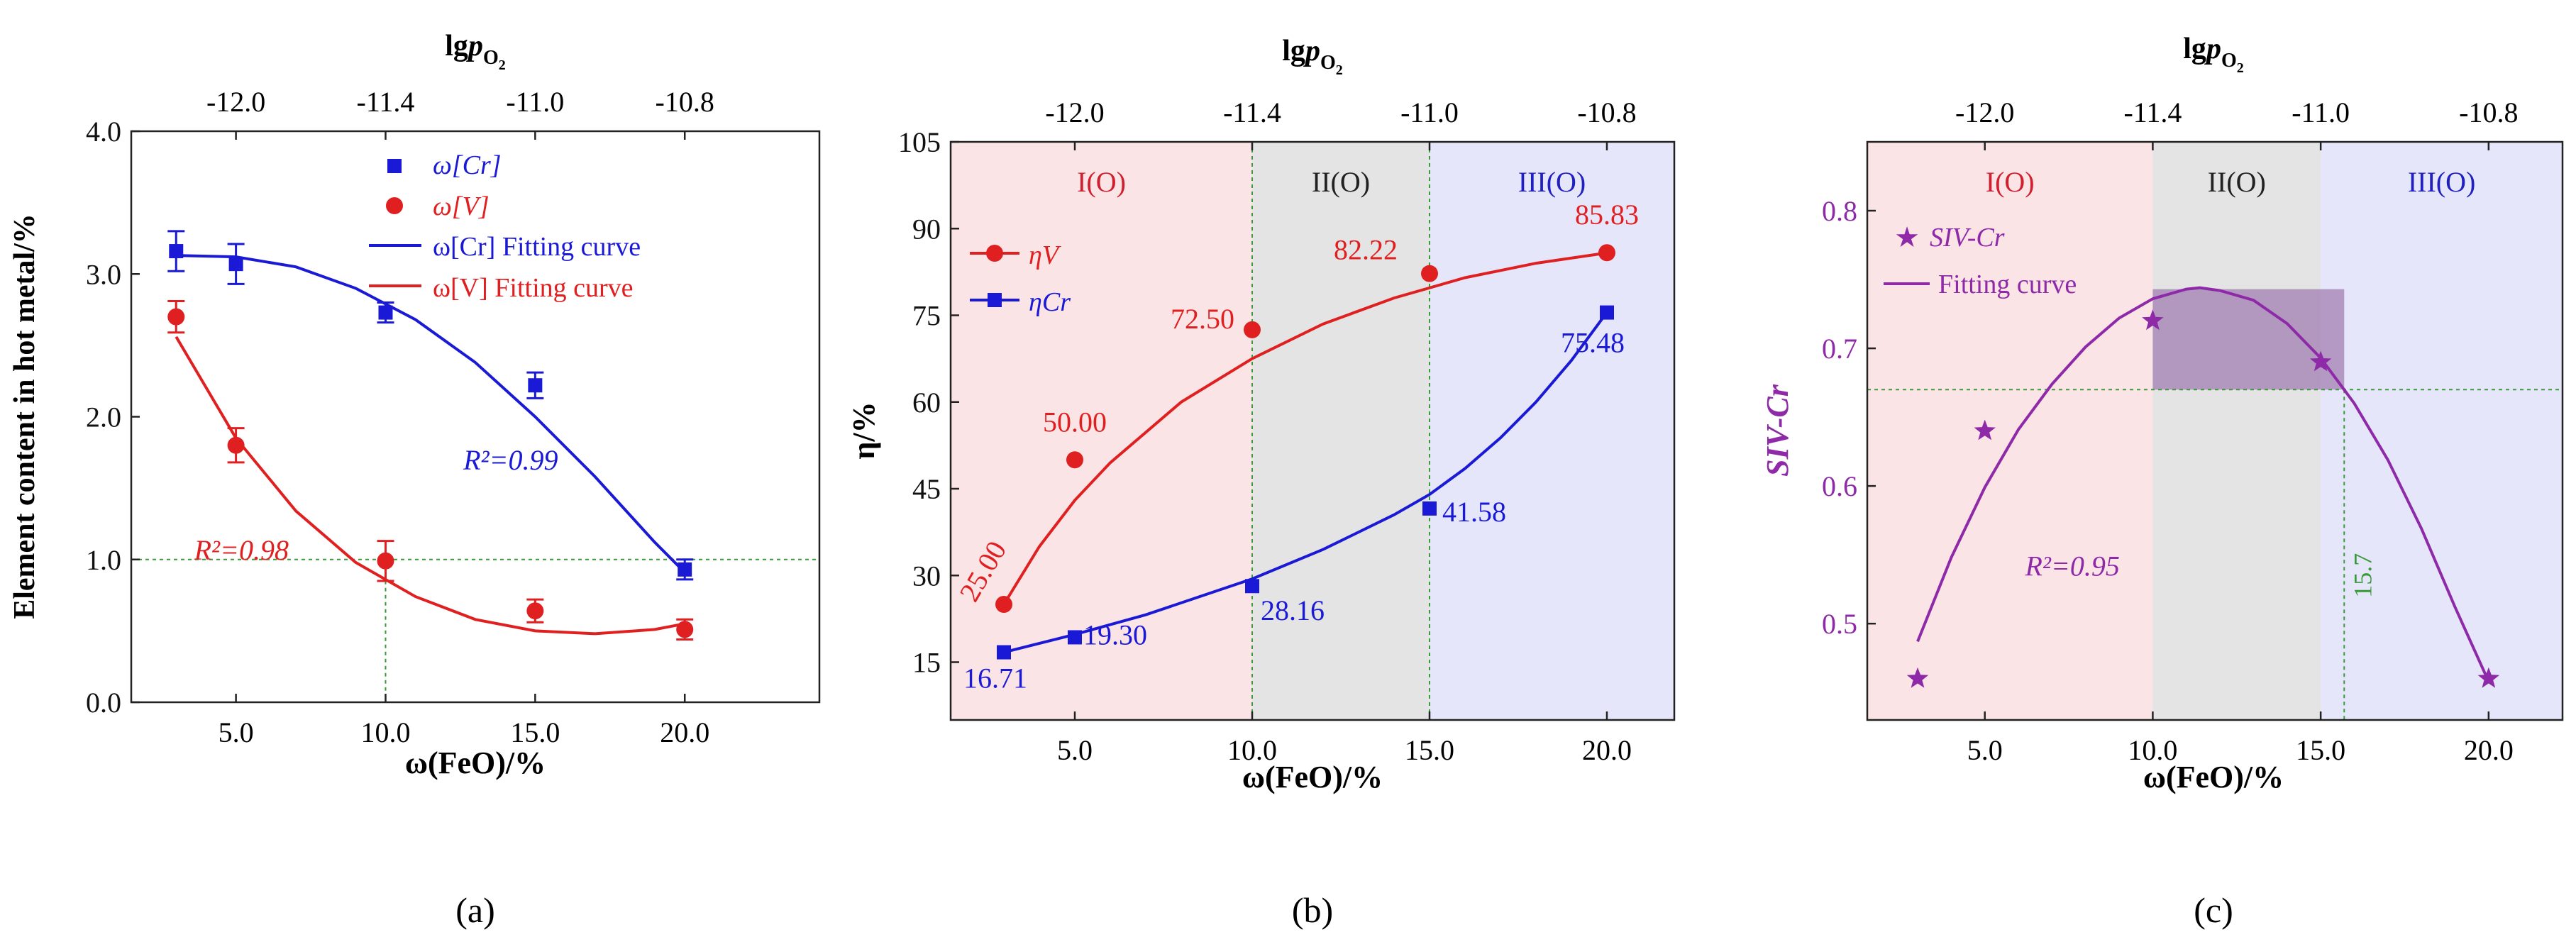 This screenshot has height=942, width=2576. Describe the element at coordinates (533, 288) in the screenshot. I see `legend-label-v-fit: ω[V] Fitting curve` at that location.